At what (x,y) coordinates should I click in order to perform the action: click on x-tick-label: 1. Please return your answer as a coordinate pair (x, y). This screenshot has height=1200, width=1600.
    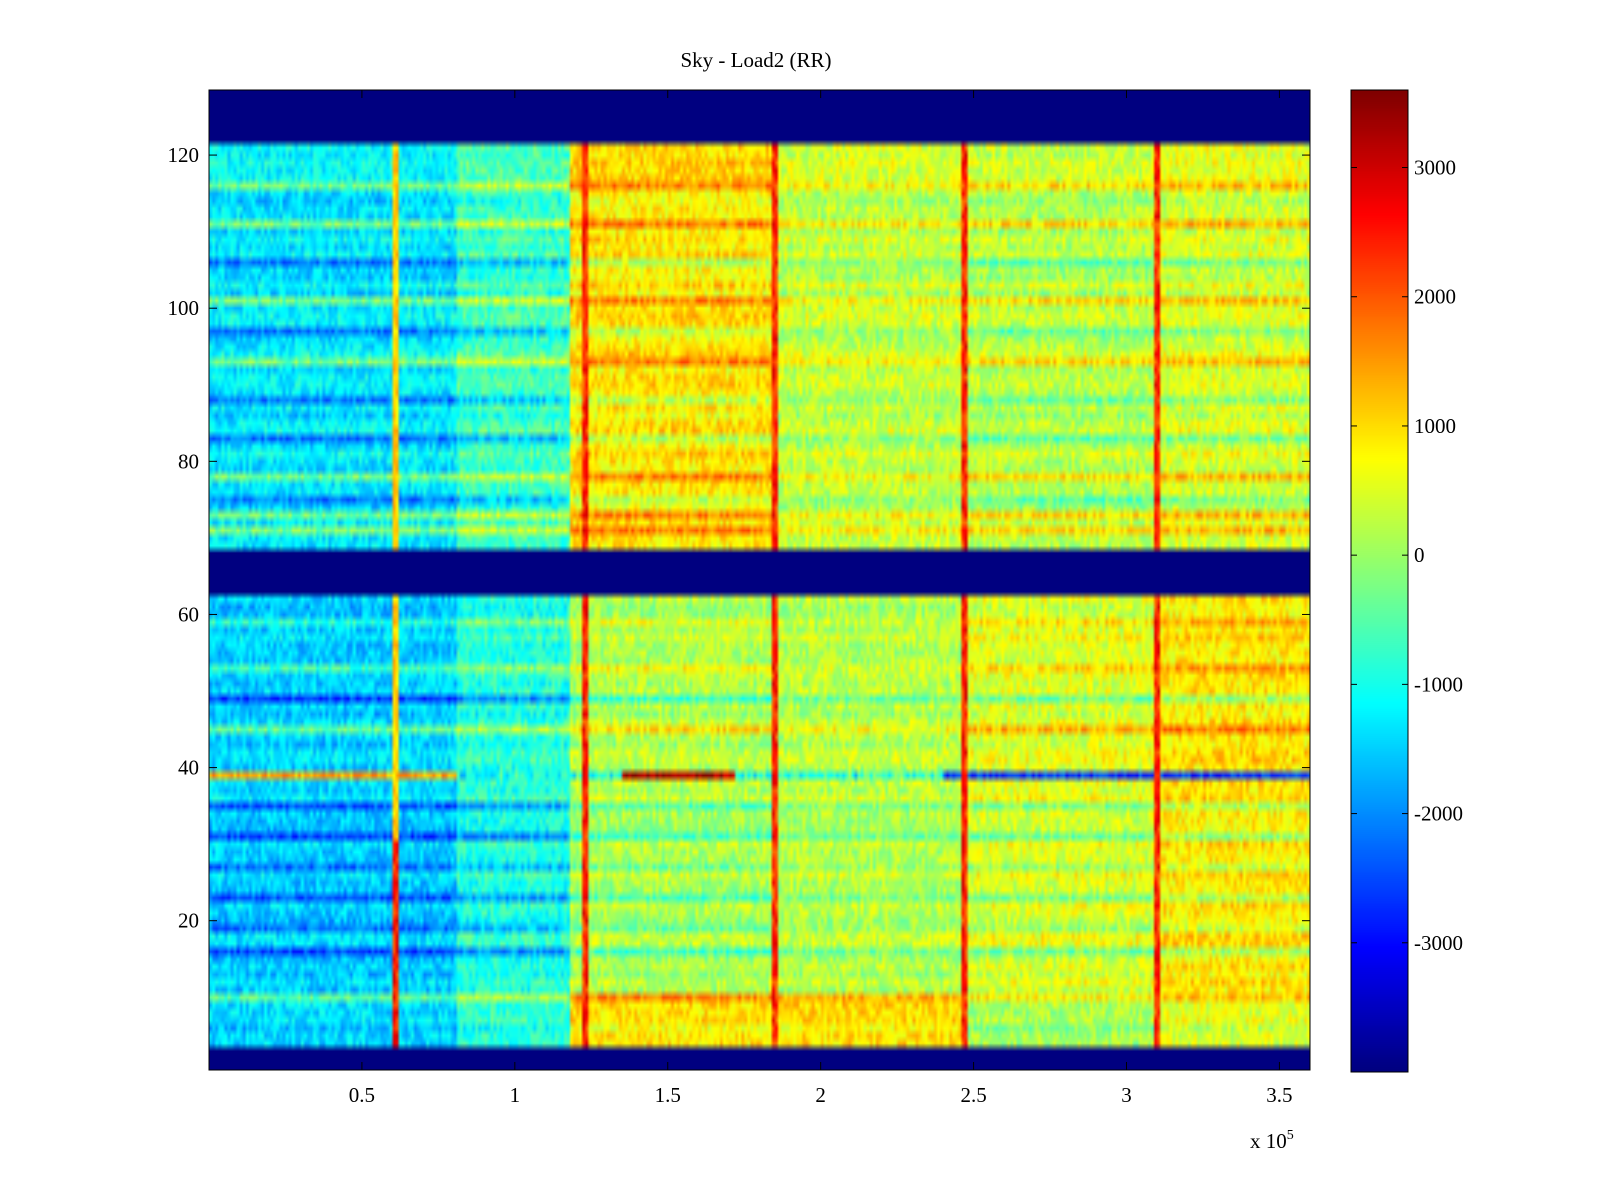
    Looking at the image, I should click on (515, 1095).